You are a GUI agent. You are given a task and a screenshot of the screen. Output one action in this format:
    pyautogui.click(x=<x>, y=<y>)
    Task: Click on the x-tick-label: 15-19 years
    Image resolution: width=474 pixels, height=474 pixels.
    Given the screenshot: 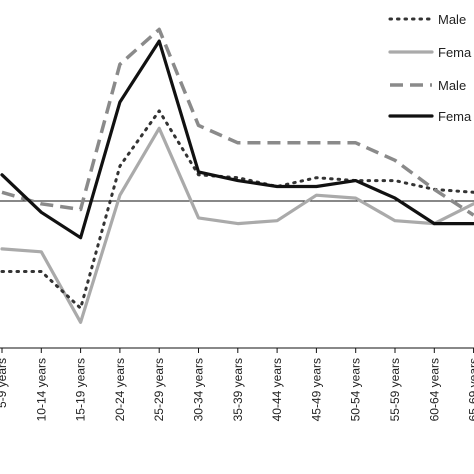 What is the action you would take?
    pyautogui.click(x=81, y=389)
    